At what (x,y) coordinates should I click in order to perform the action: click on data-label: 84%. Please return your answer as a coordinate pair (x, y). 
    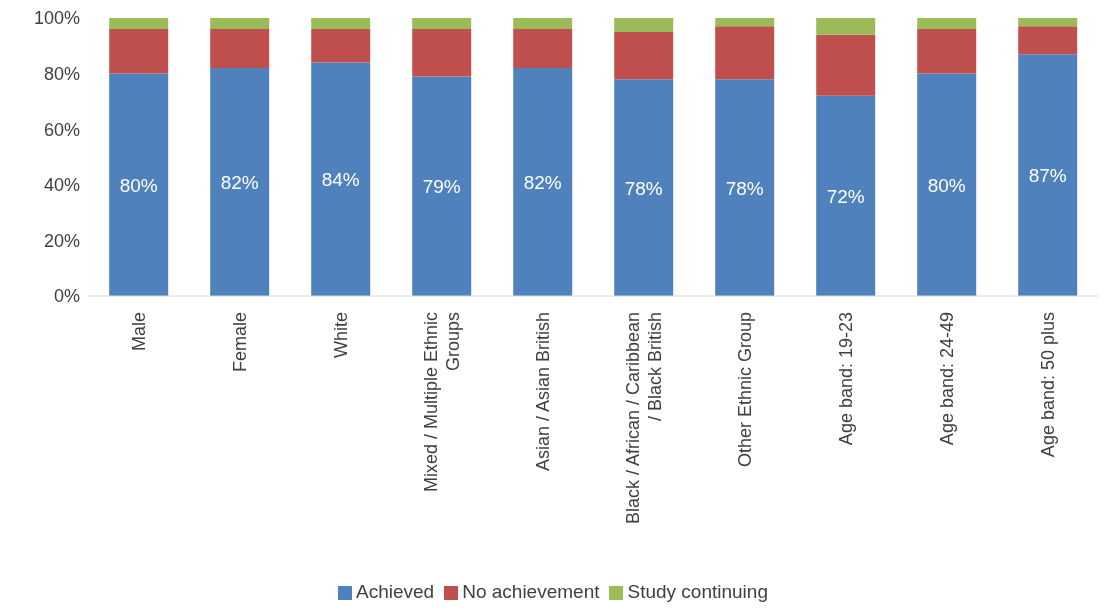
    Looking at the image, I should click on (340, 180).